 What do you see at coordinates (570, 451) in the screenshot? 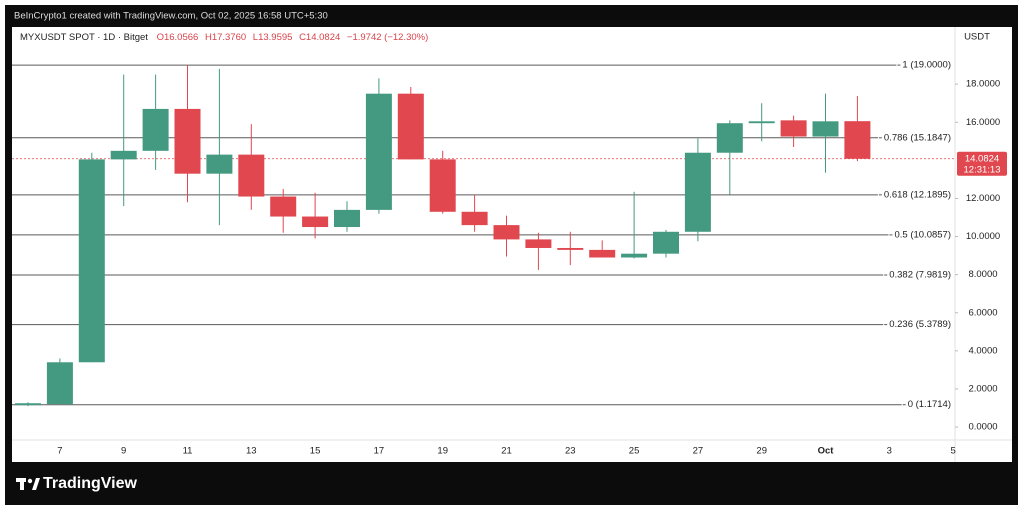
I see `x-tick-label: 23` at bounding box center [570, 451].